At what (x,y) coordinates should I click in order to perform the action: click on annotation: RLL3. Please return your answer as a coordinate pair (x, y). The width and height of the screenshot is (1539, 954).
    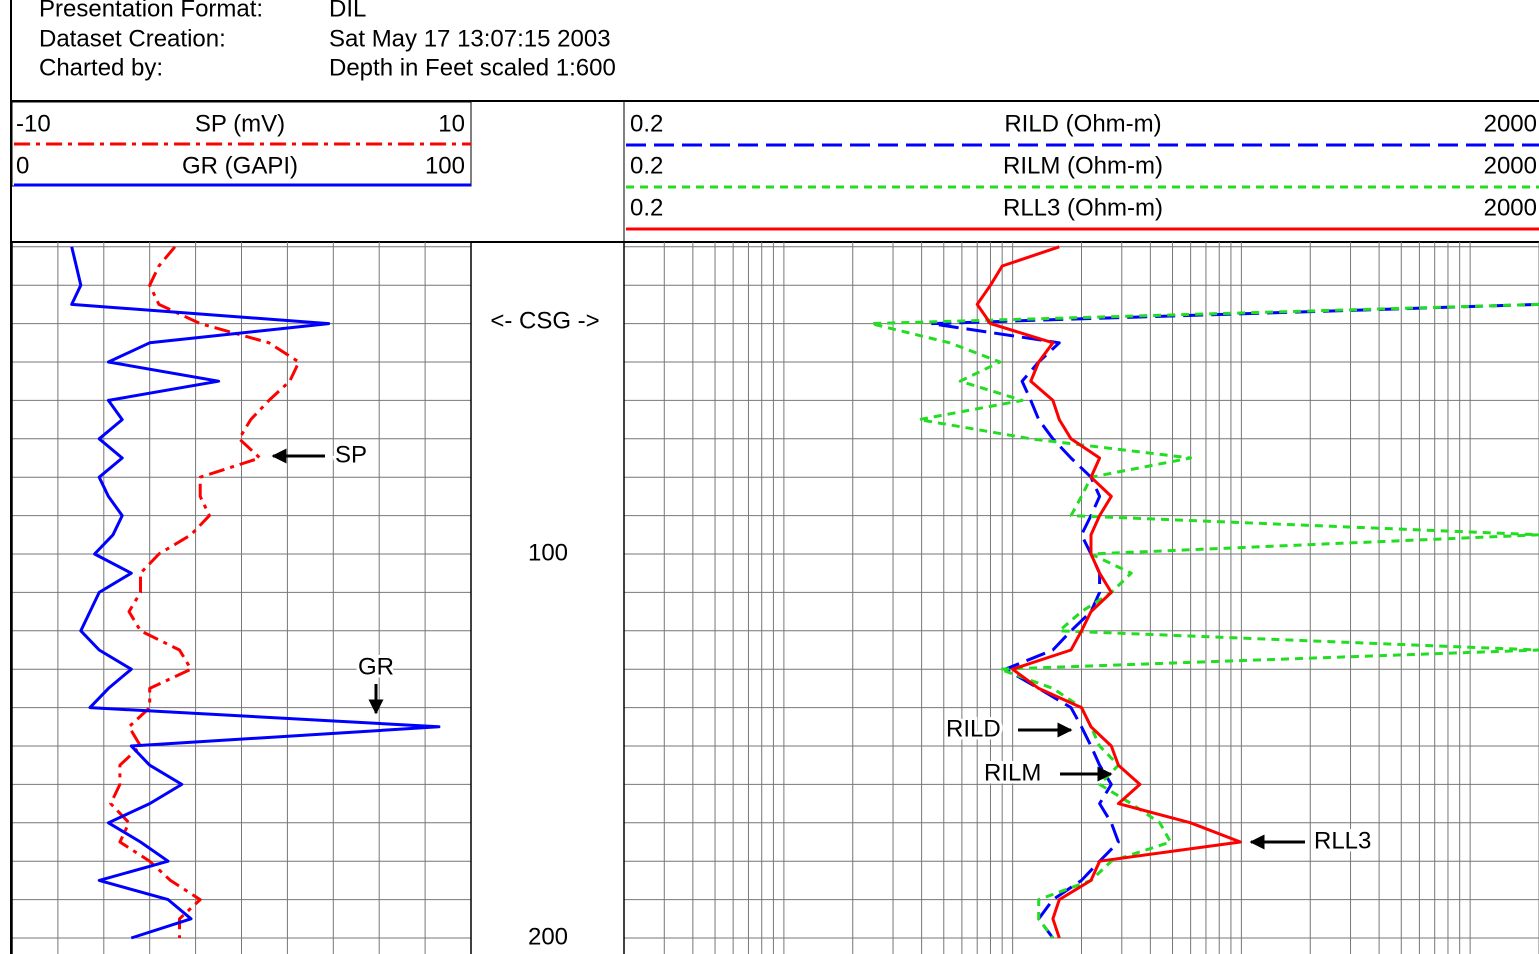
    Looking at the image, I should click on (1342, 840).